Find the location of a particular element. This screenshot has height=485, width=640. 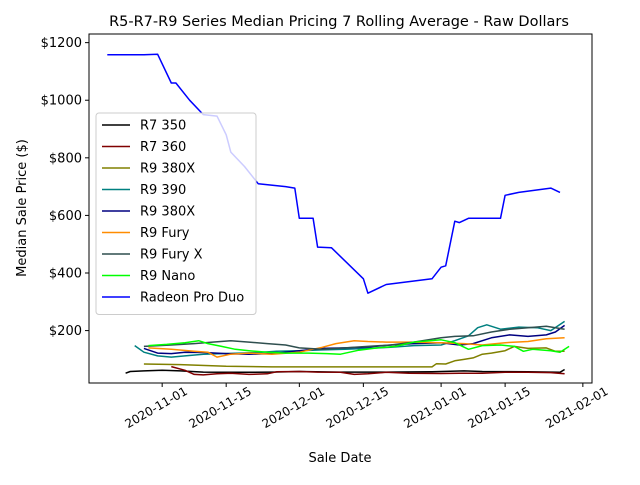

legend-label-r9-fury-5: R9 Fury is located at coordinates (165, 233).